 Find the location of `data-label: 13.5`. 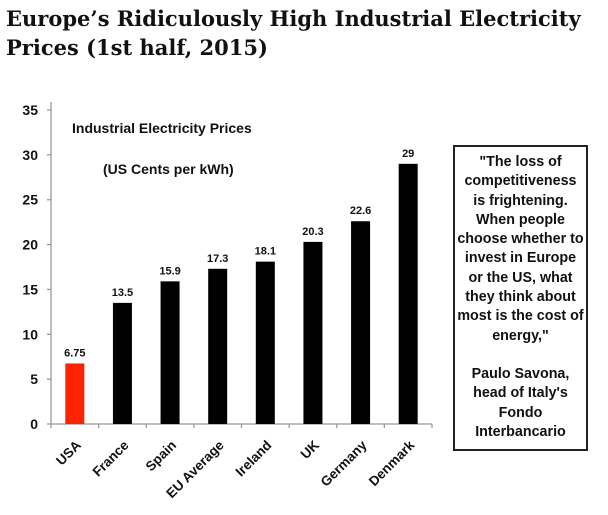

data-label: 13.5 is located at coordinates (122, 293).